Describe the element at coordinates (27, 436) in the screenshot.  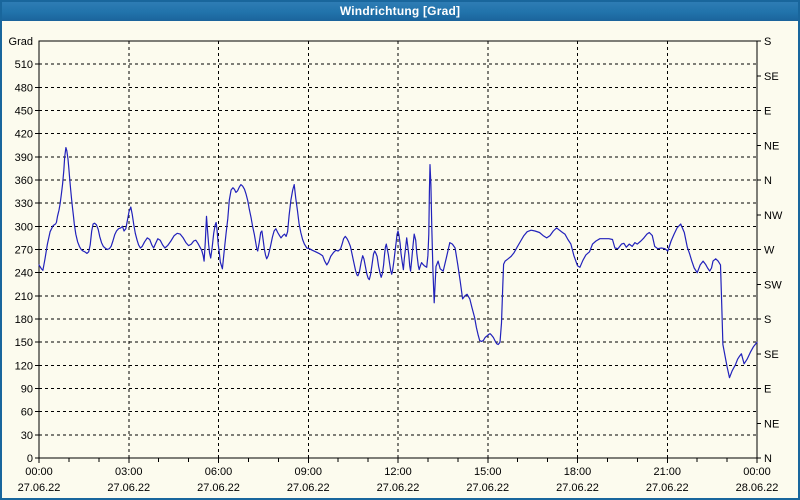
I see `y-axis-tick-label: 30` at that location.